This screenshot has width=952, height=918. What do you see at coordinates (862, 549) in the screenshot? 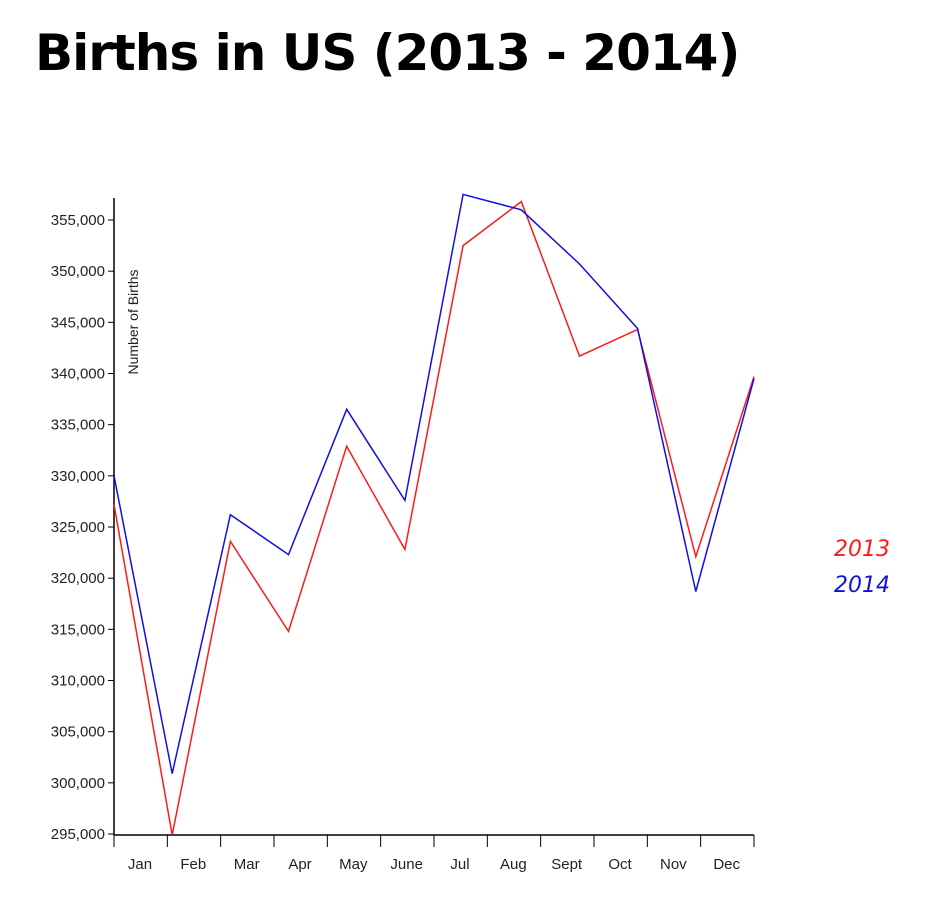
I see `legend-entry-2013: 2013` at bounding box center [862, 549].